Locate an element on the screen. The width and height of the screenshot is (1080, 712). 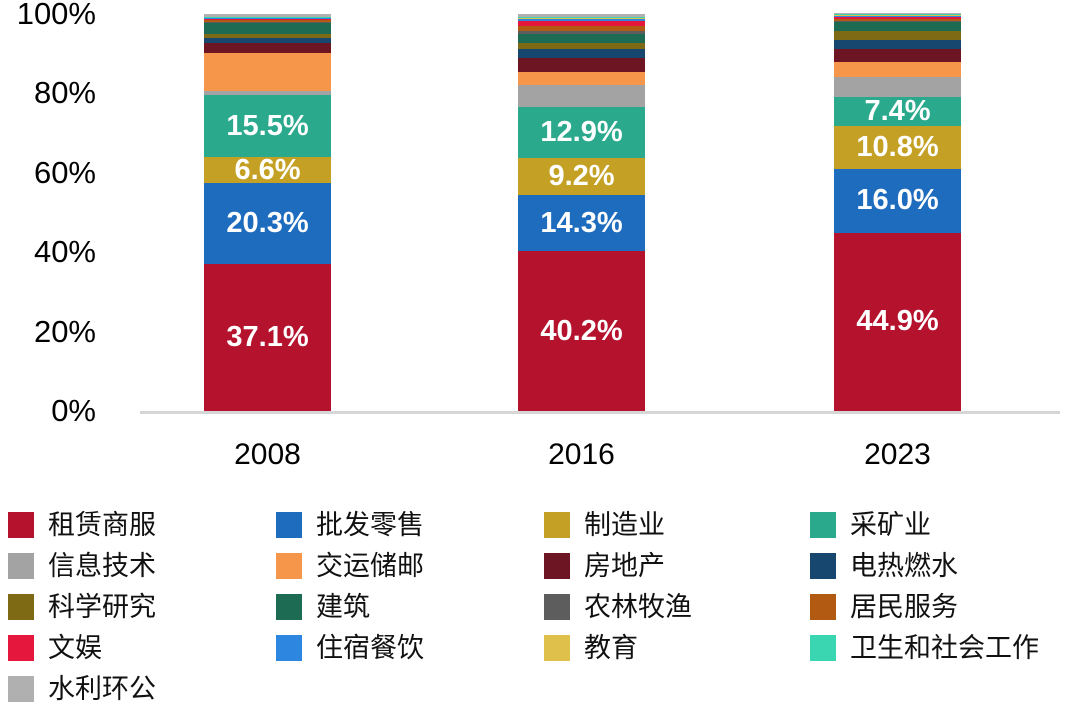
bar-segment-采矿业: 7.4% is located at coordinates (897, 111).